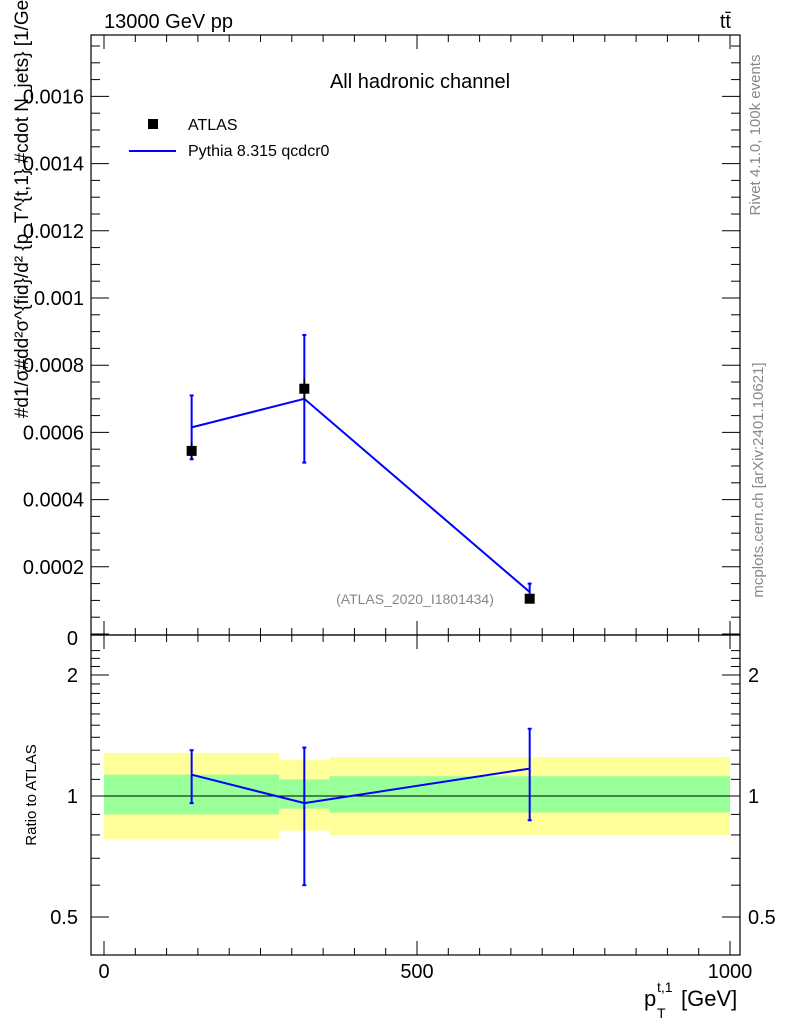 The image size is (786, 1024). What do you see at coordinates (64, 918) in the screenshot?
I see `ratio-y-tick-label-left: 0.5` at bounding box center [64, 918].